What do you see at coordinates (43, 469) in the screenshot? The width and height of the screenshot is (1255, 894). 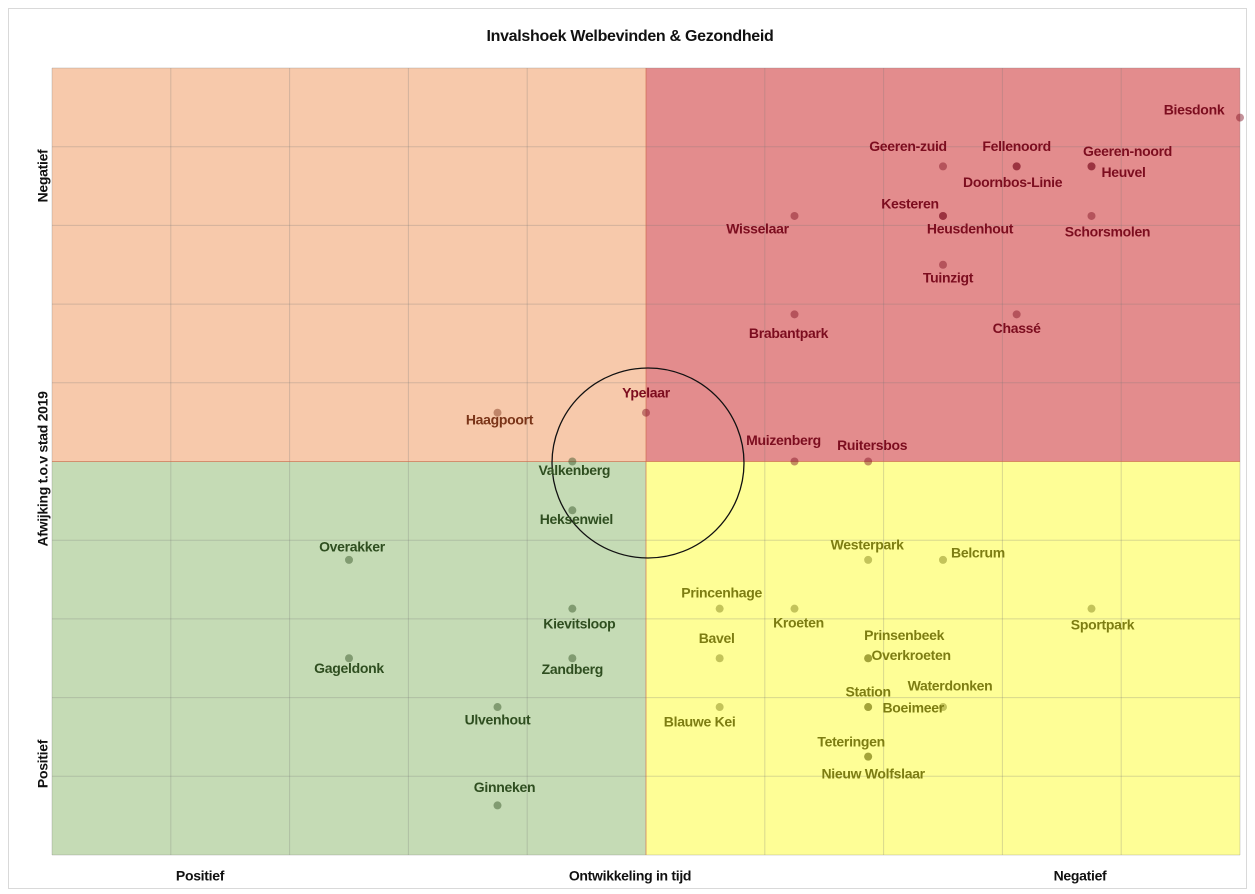 I see `y-axis-label: Afwijking t.o.v stad 2019` at bounding box center [43, 469].